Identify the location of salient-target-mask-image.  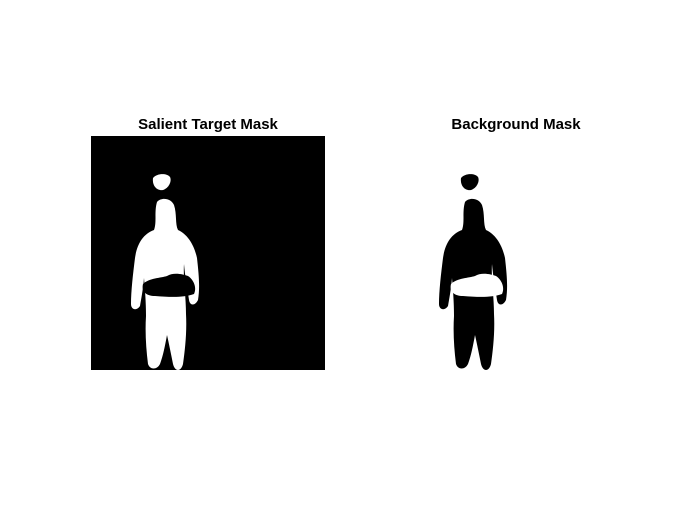
(208, 253).